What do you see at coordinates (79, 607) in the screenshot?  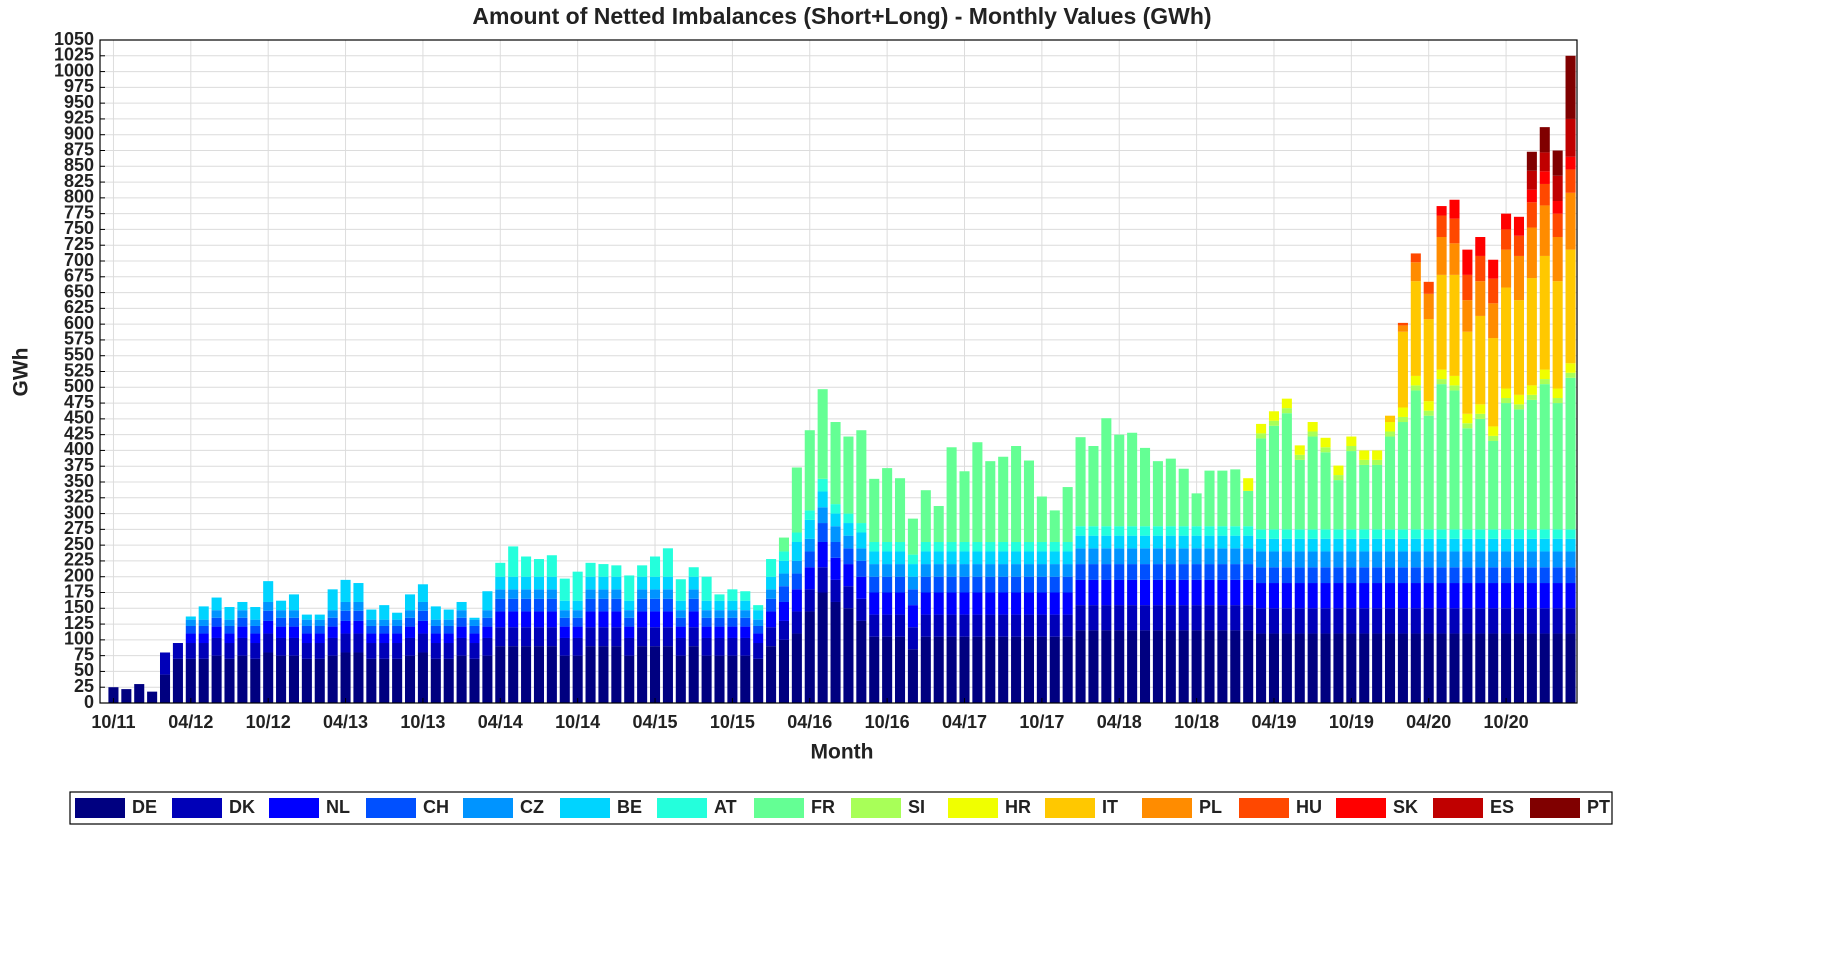 I see `y-tick-label: 150` at bounding box center [79, 607].